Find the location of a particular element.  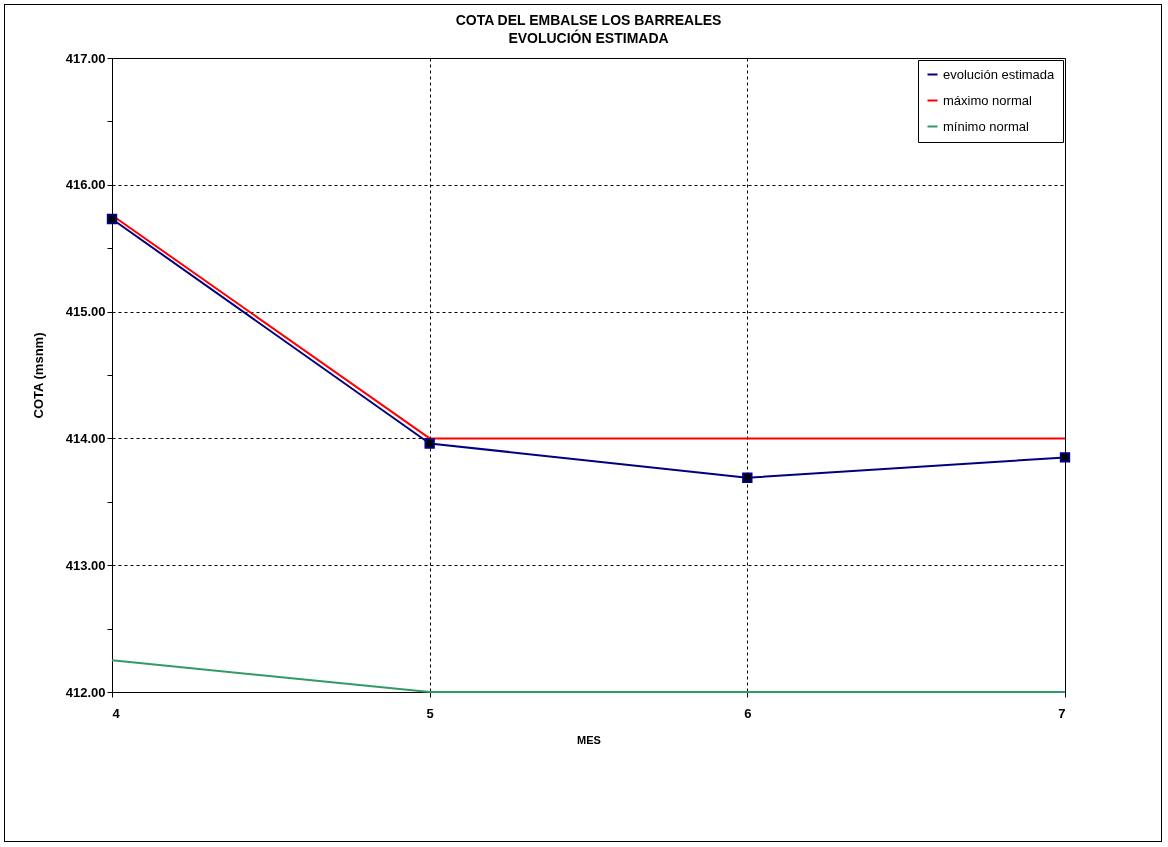

x-tick-label: 7 is located at coordinates (1062, 713).